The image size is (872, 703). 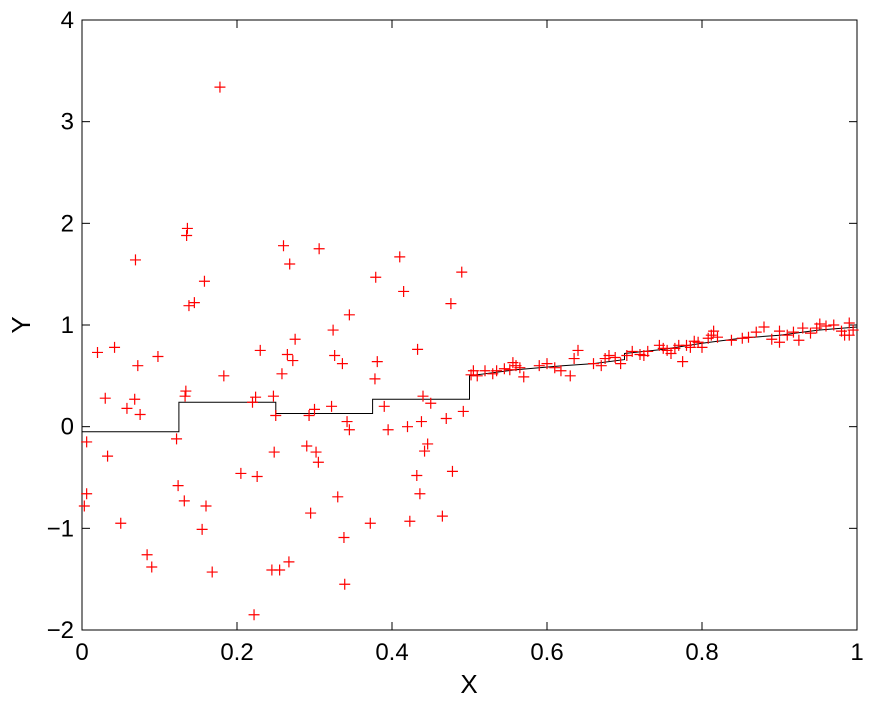 What do you see at coordinates (67, 20) in the screenshot?
I see `y-tick-label: 4` at bounding box center [67, 20].